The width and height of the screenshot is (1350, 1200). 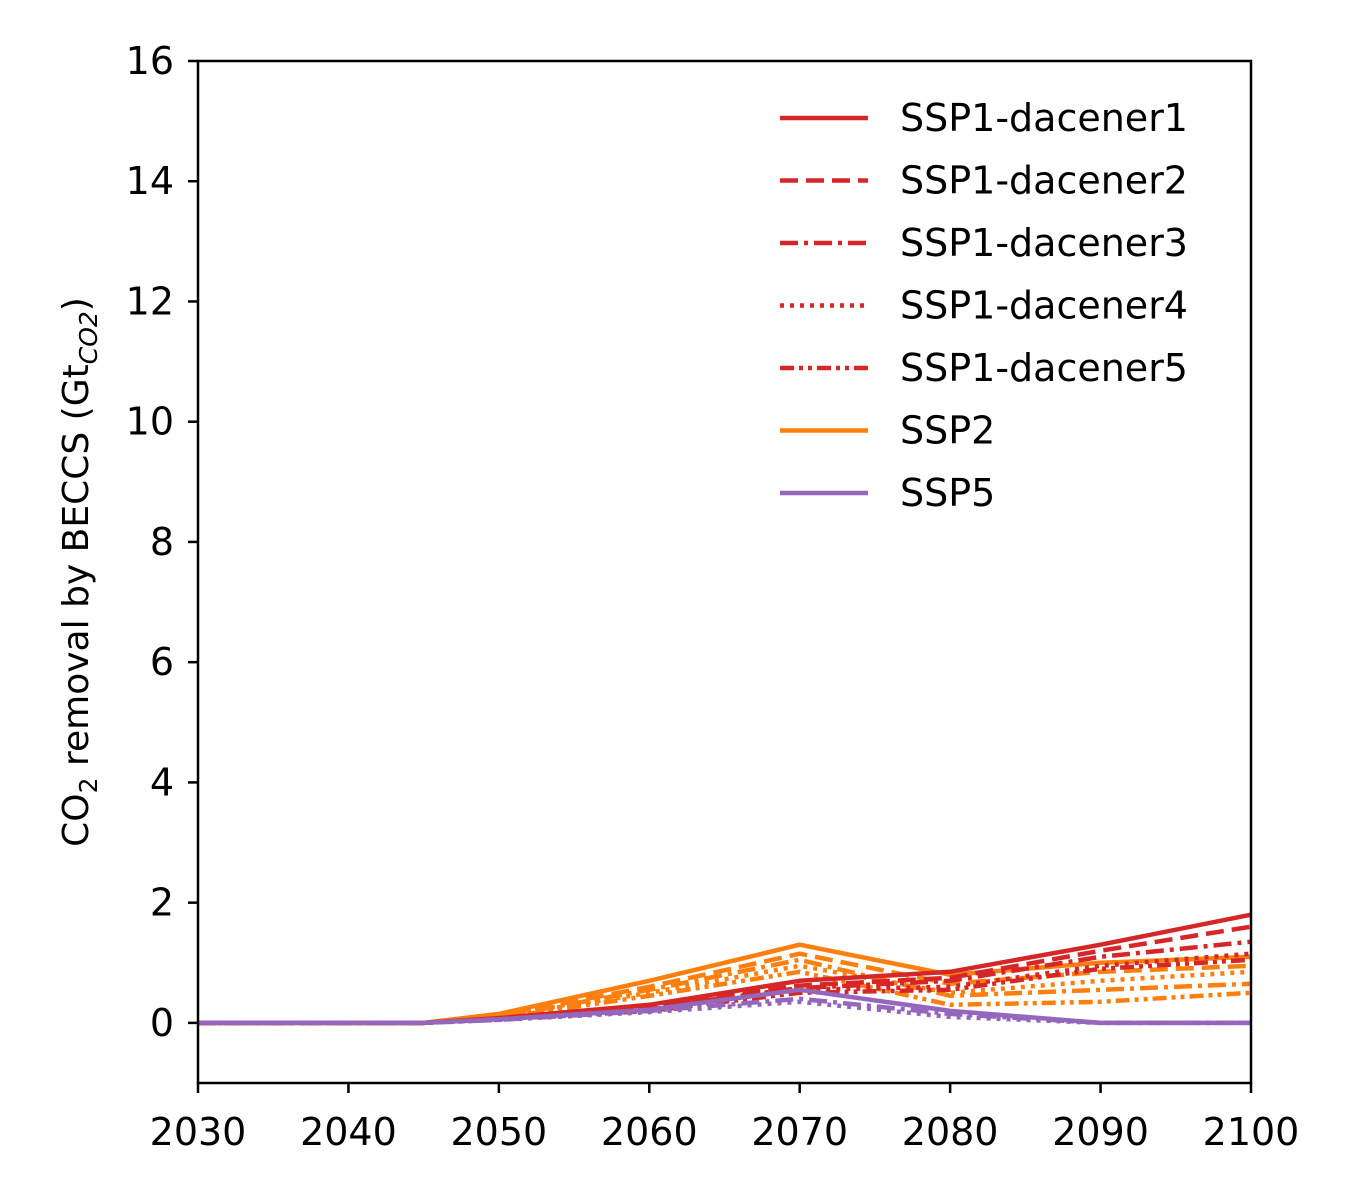 I want to click on legend-label: SSP1-dacener2, so click(x=1044, y=181).